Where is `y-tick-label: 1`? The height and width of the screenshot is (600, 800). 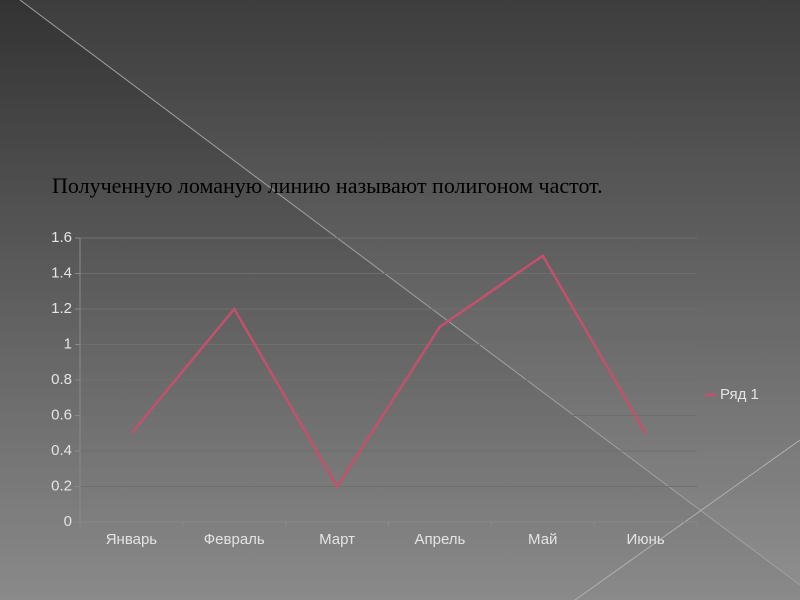 y-tick-label: 1 is located at coordinates (68, 343).